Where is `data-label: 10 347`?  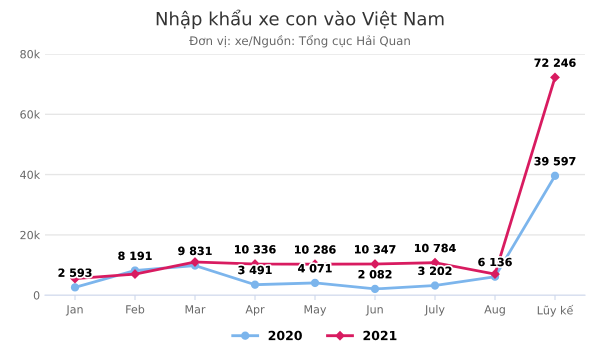 data-label: 10 347 is located at coordinates (375, 249).